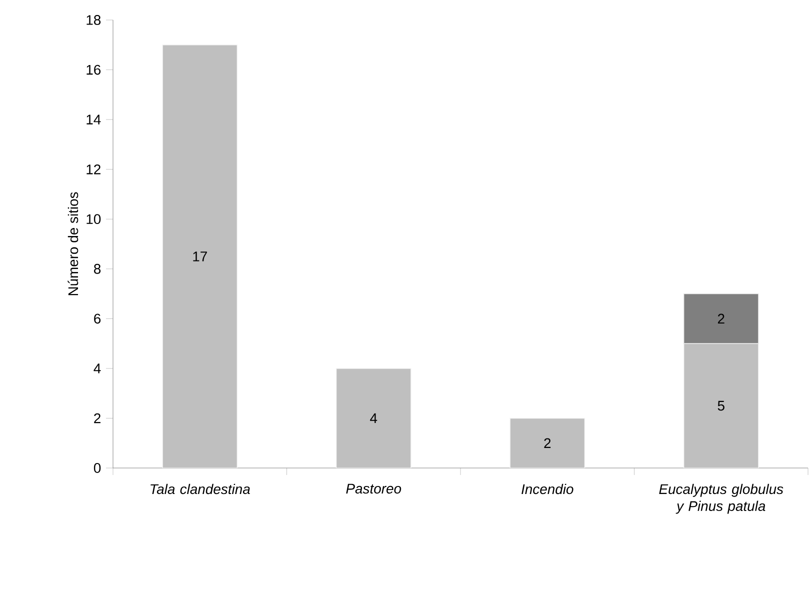 The height and width of the screenshot is (600, 809). What do you see at coordinates (200, 257) in the screenshot?
I see `data-label: 17` at bounding box center [200, 257].